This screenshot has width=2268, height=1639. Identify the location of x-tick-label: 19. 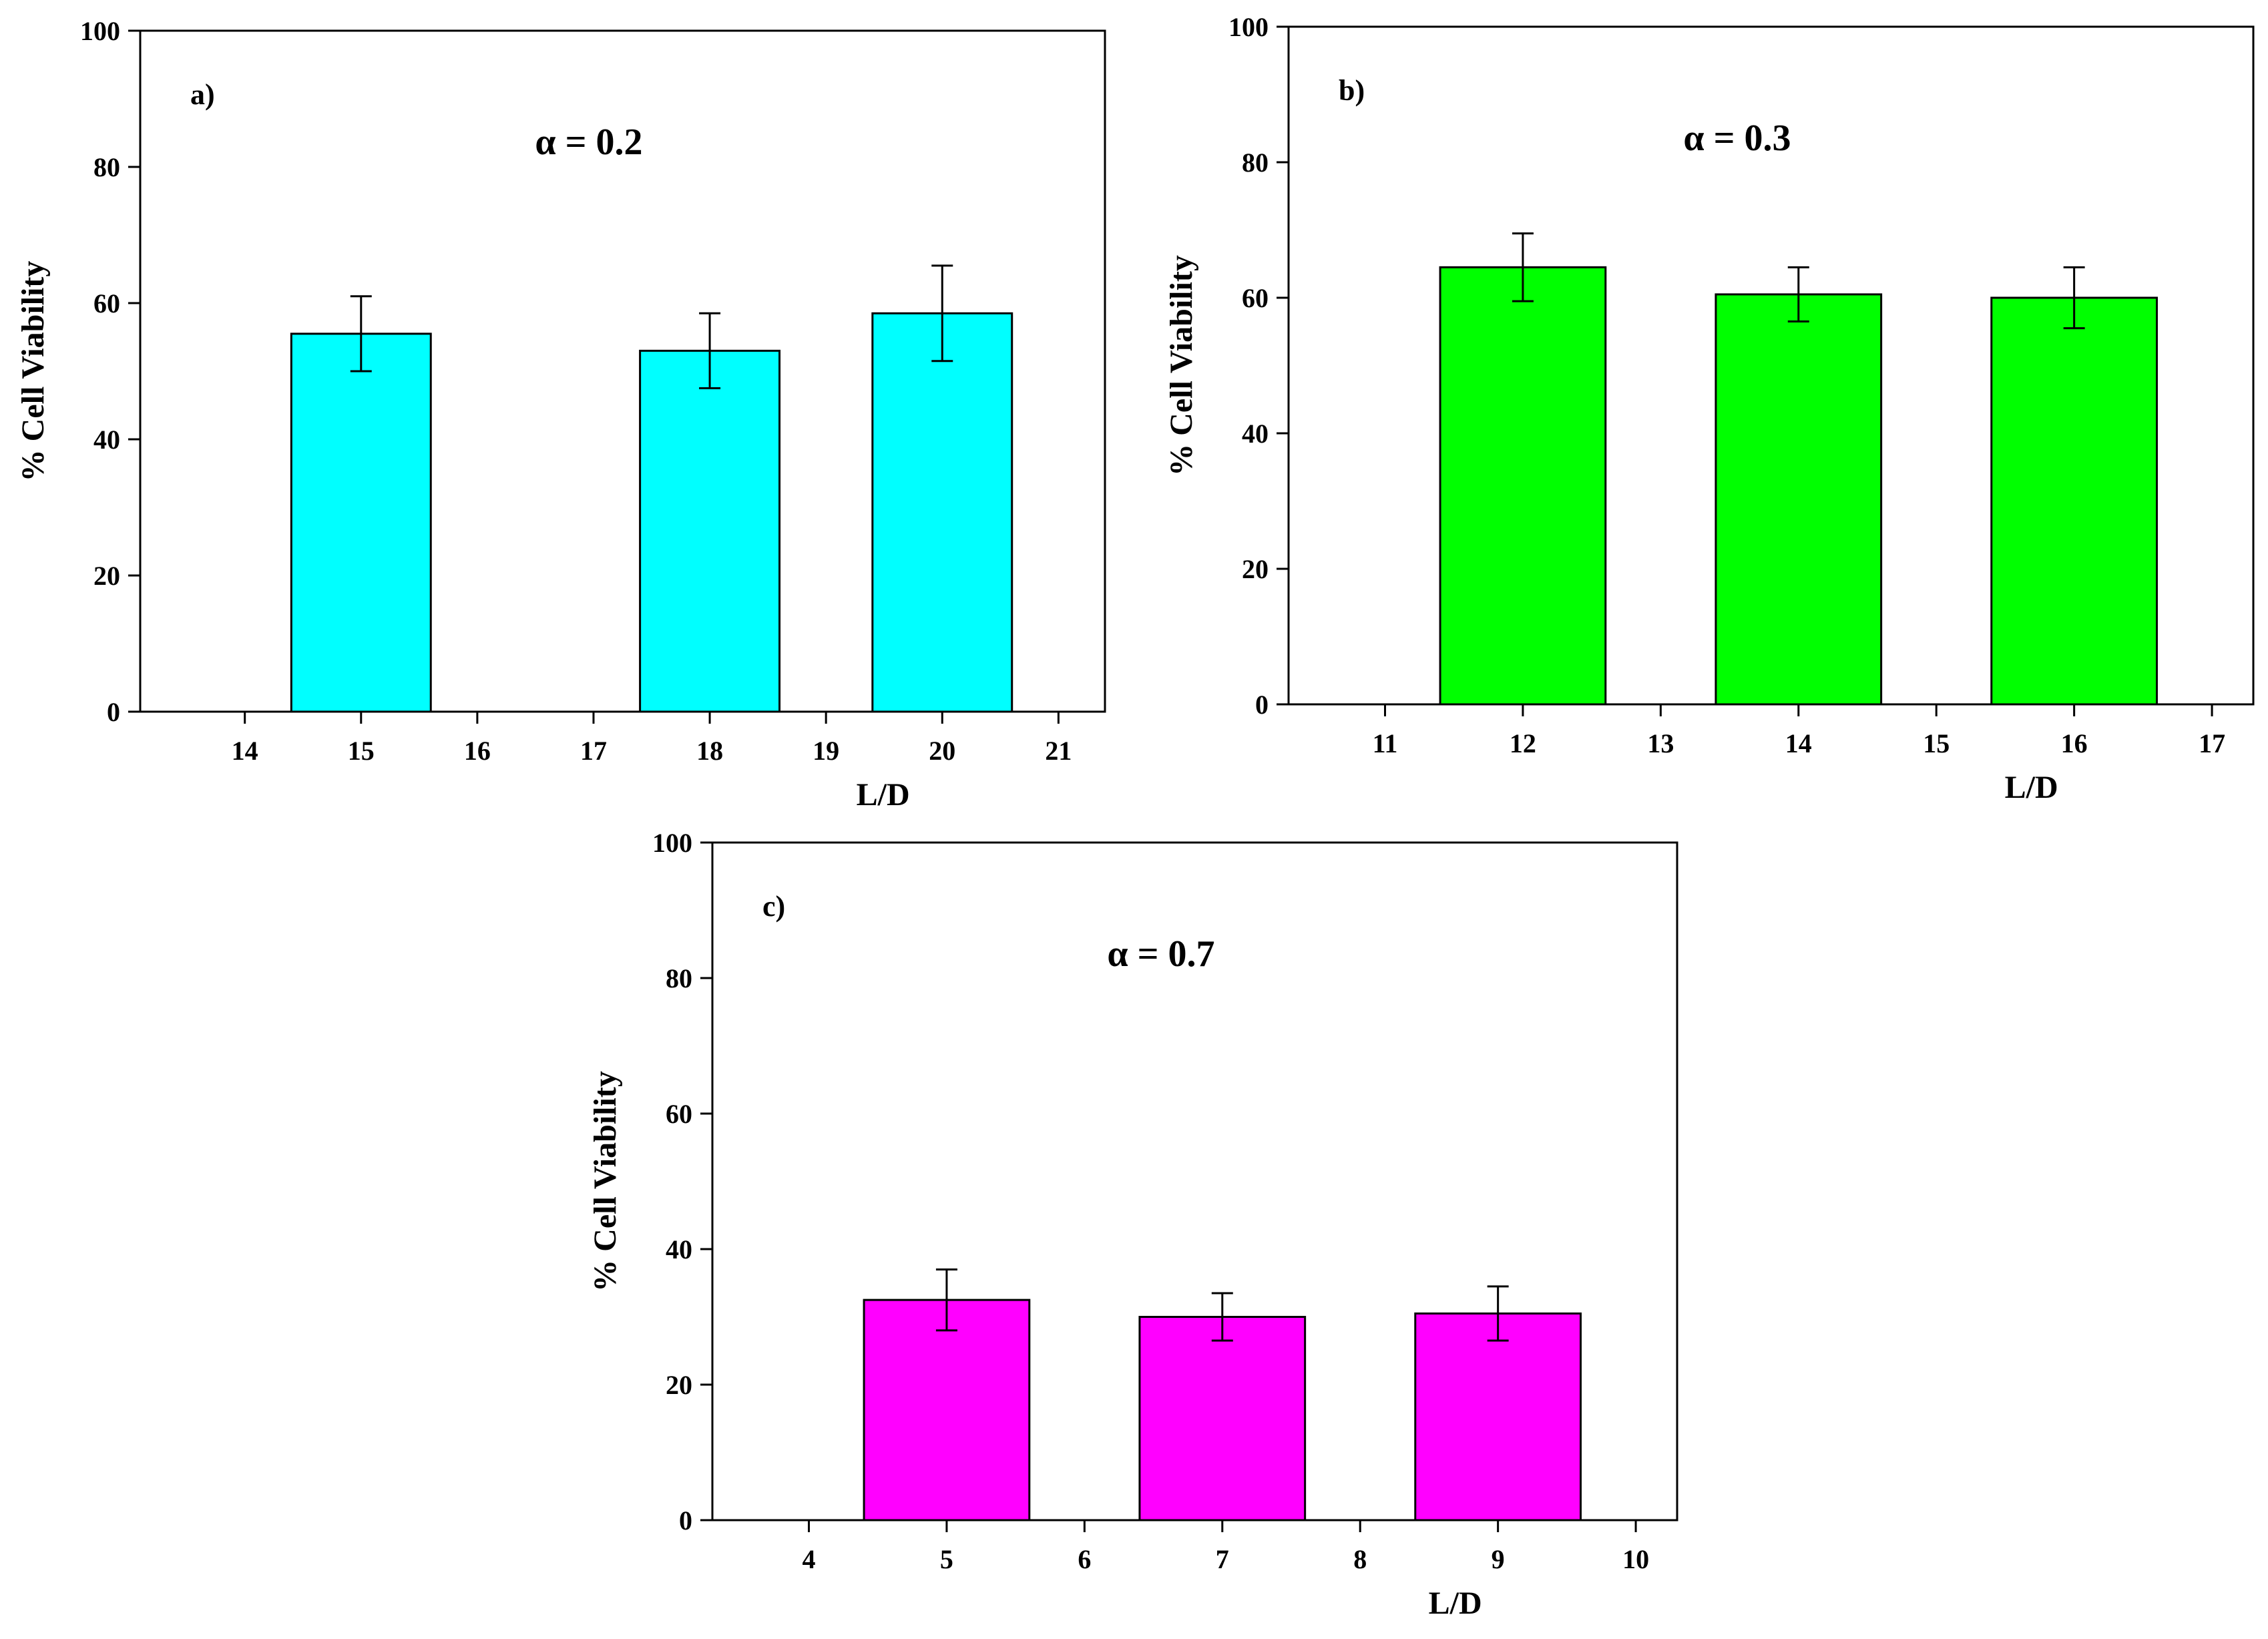
(826, 751).